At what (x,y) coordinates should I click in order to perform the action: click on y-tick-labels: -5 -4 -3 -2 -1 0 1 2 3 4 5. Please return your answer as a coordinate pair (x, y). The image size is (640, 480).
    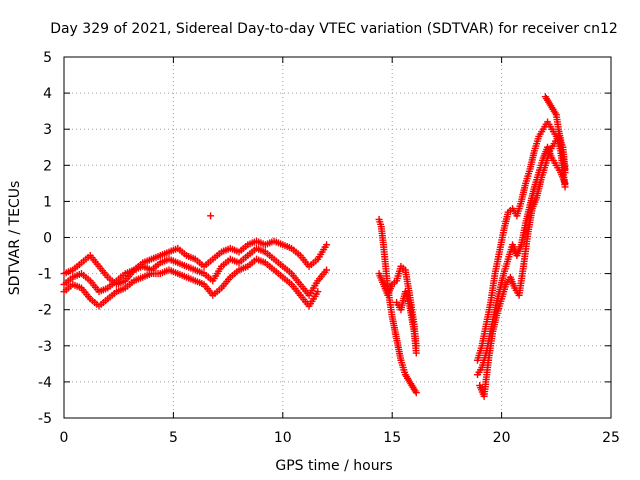
    Looking at the image, I should click on (45, 238).